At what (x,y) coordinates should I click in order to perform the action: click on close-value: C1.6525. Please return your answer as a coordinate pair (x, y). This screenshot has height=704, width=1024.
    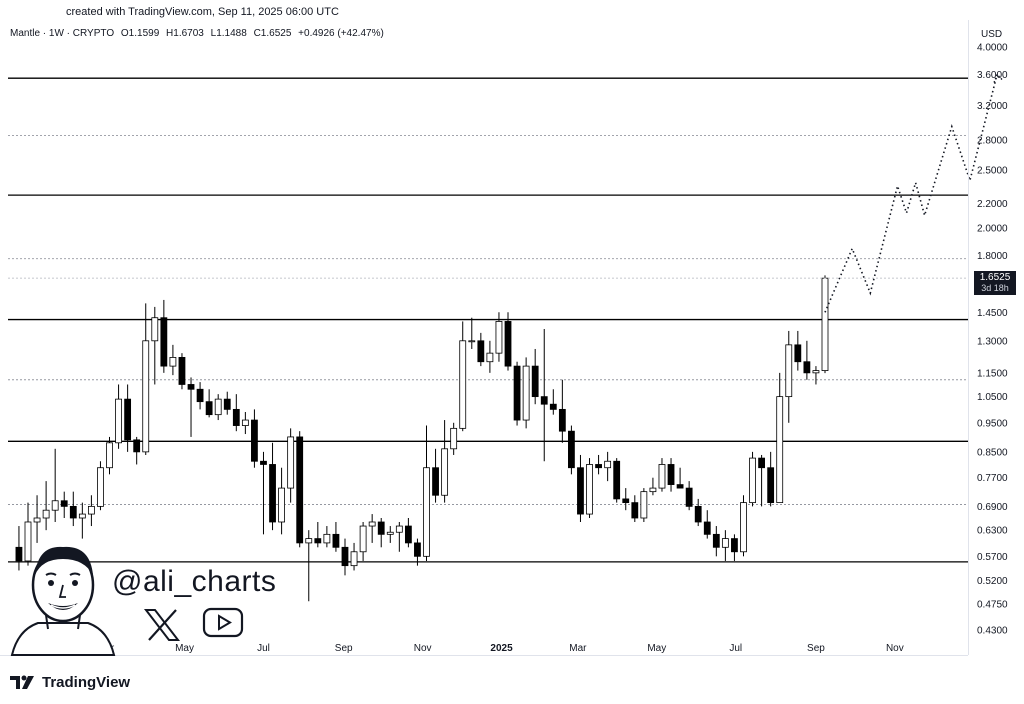
    Looking at the image, I should click on (272, 33).